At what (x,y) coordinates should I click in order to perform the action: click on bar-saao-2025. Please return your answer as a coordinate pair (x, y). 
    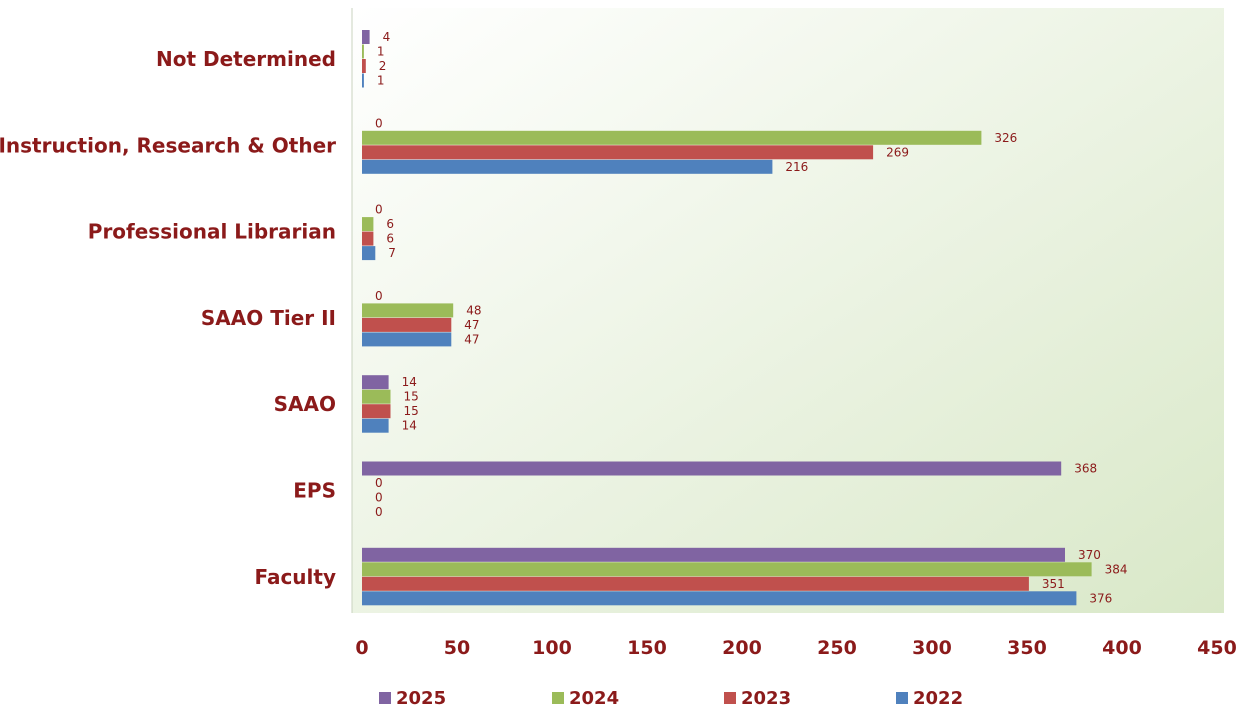
    Looking at the image, I should click on (375, 382).